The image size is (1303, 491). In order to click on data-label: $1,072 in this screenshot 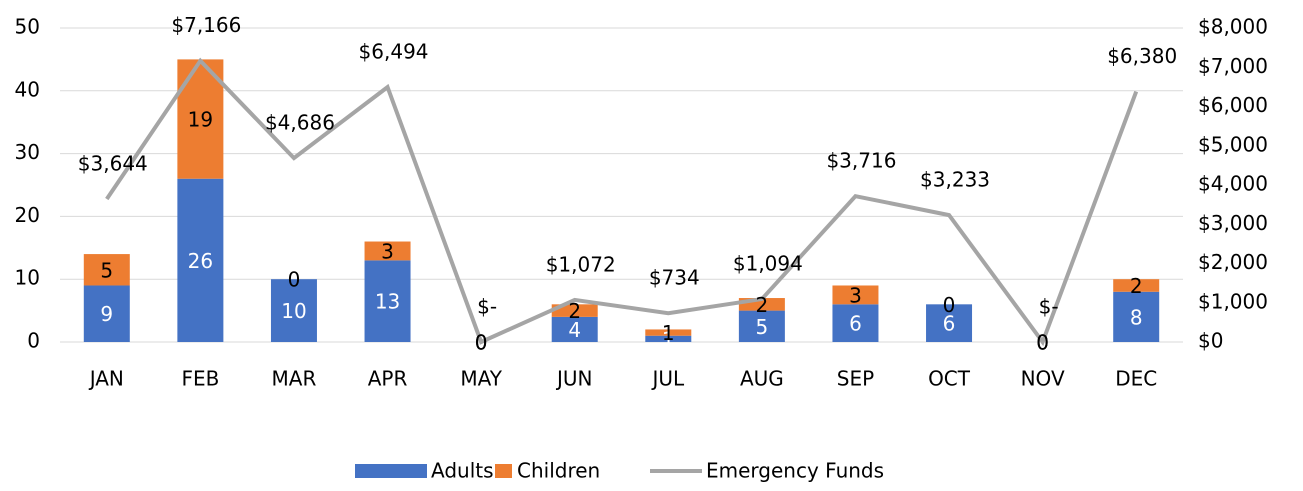, I will do `click(581, 264)`.